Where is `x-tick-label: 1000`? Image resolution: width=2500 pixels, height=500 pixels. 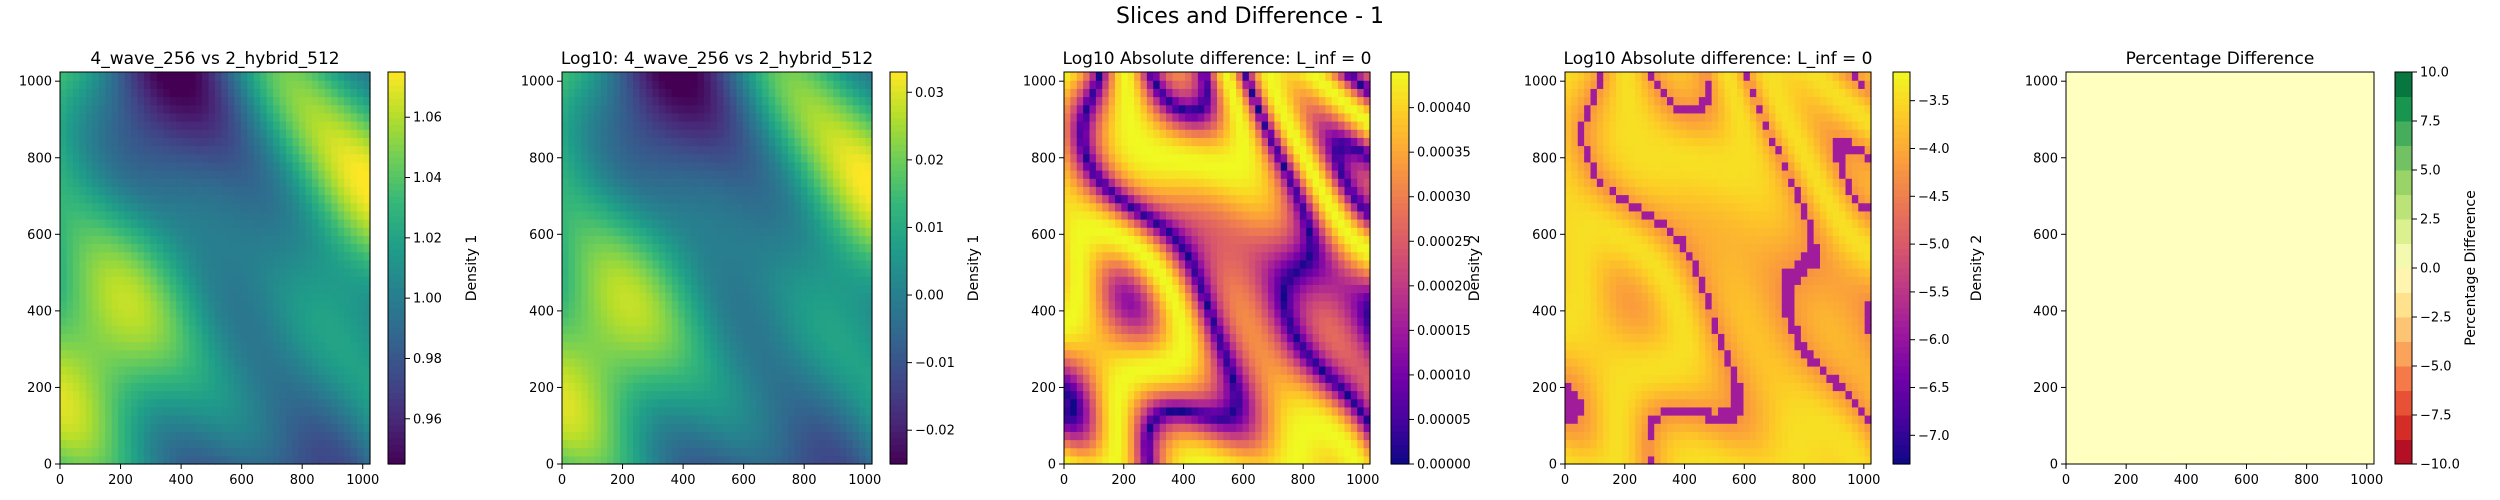
x-tick-label: 1000 is located at coordinates (362, 480).